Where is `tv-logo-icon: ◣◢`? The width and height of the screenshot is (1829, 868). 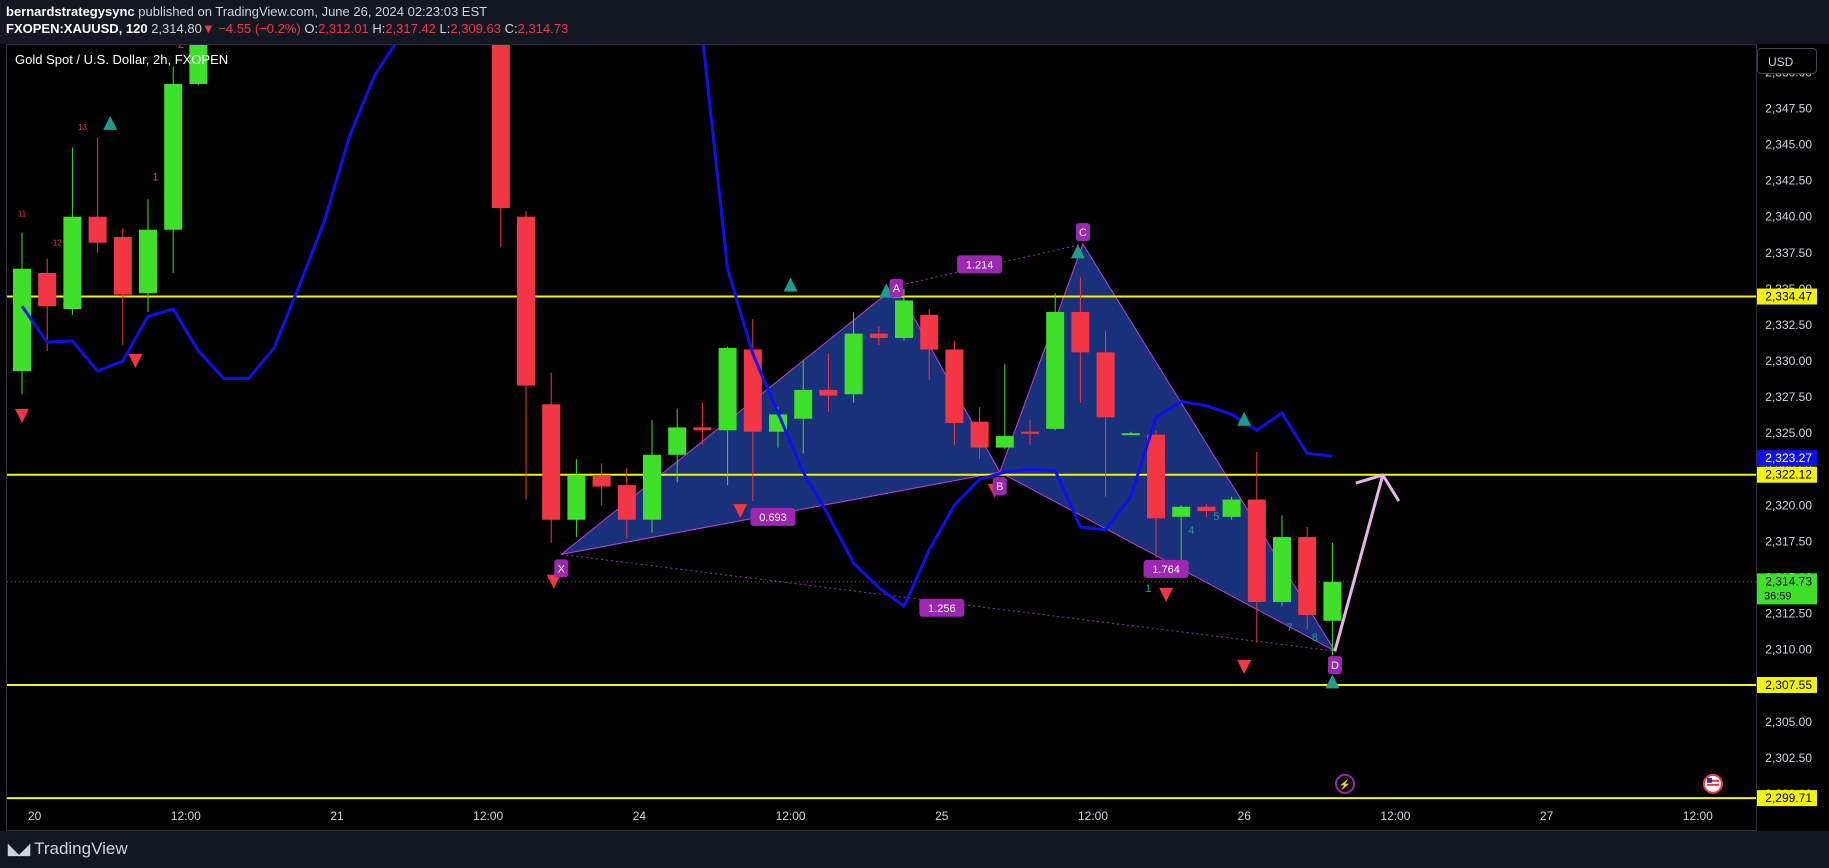
tv-logo-icon: ◣◢ is located at coordinates (19, 849).